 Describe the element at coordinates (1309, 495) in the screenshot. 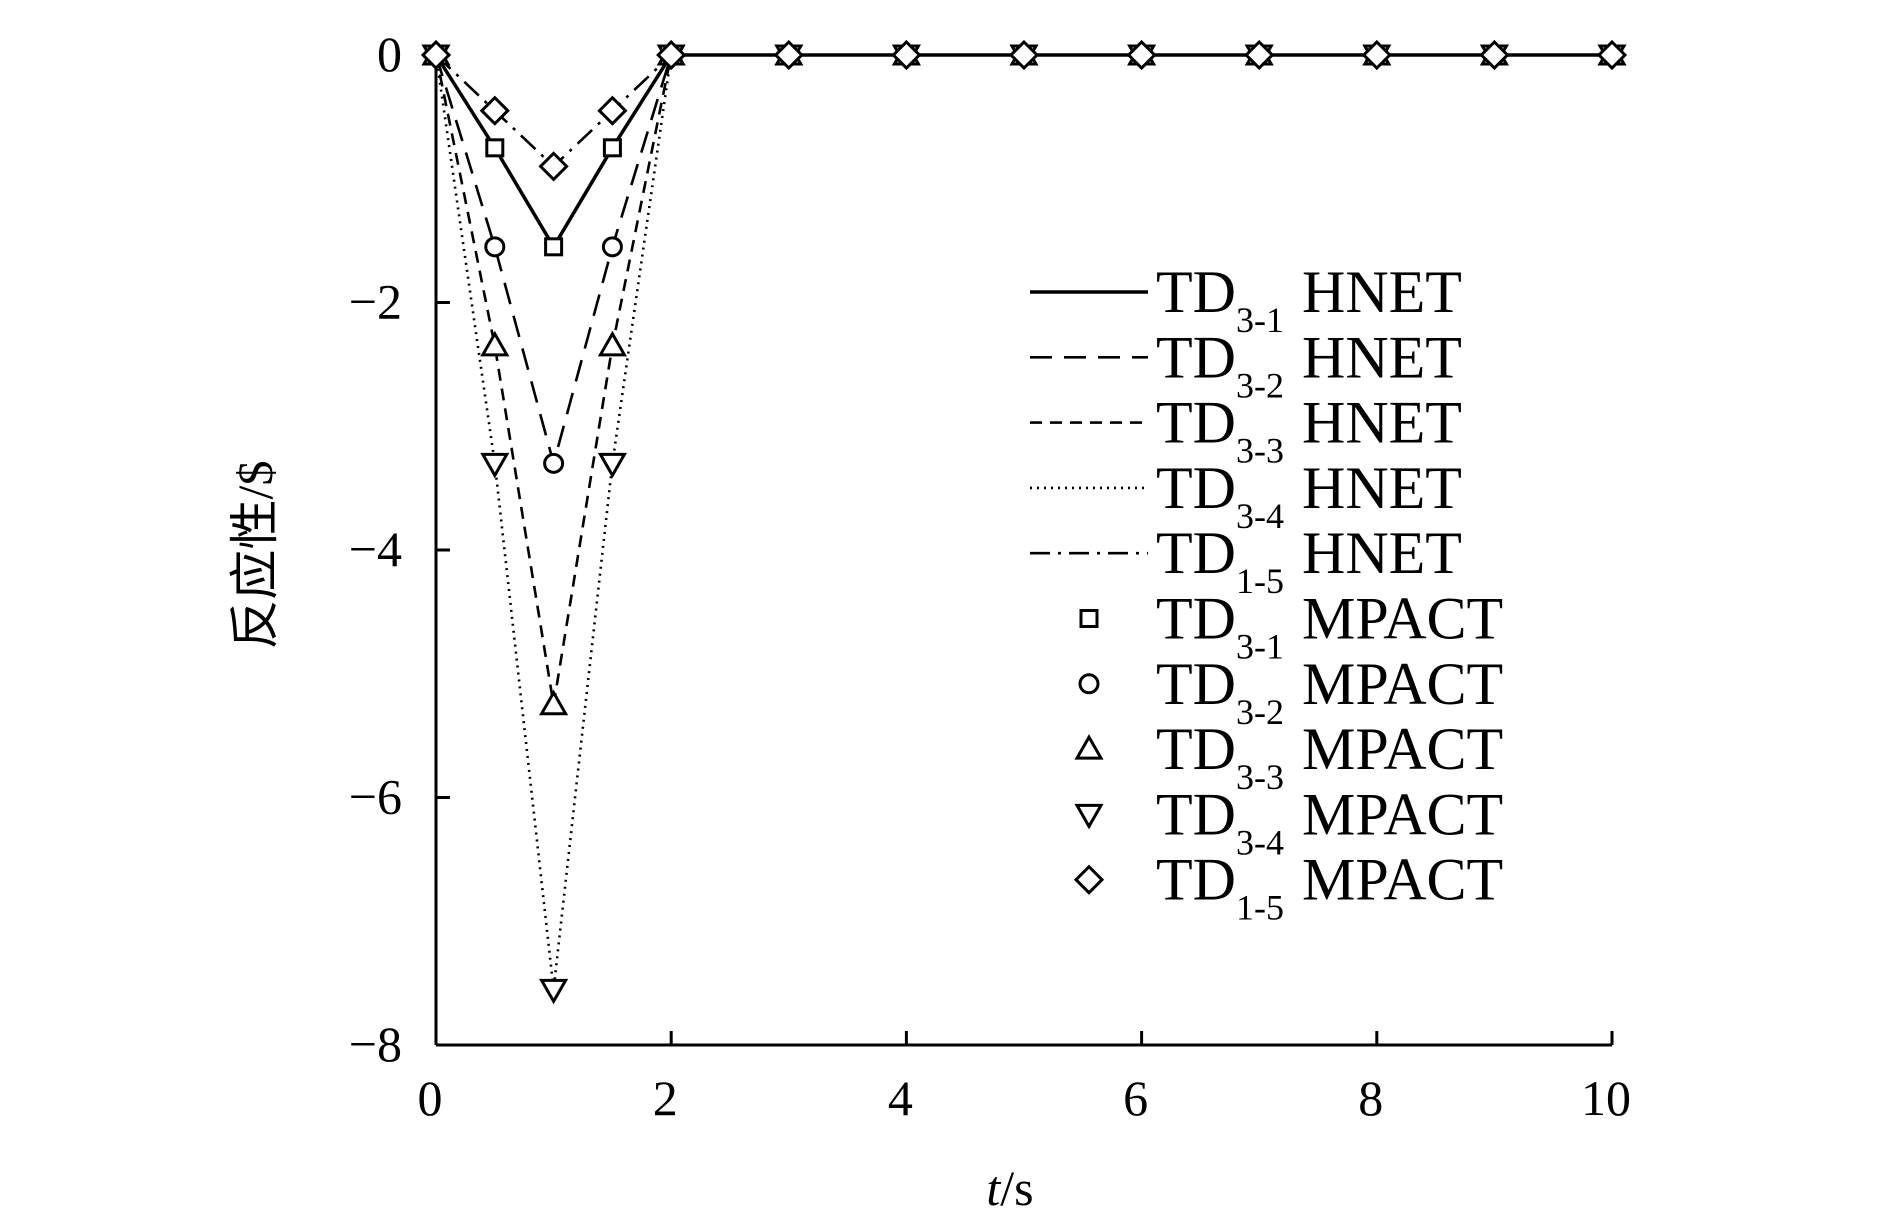

I see `legend-label: TD3-4 HNET` at that location.